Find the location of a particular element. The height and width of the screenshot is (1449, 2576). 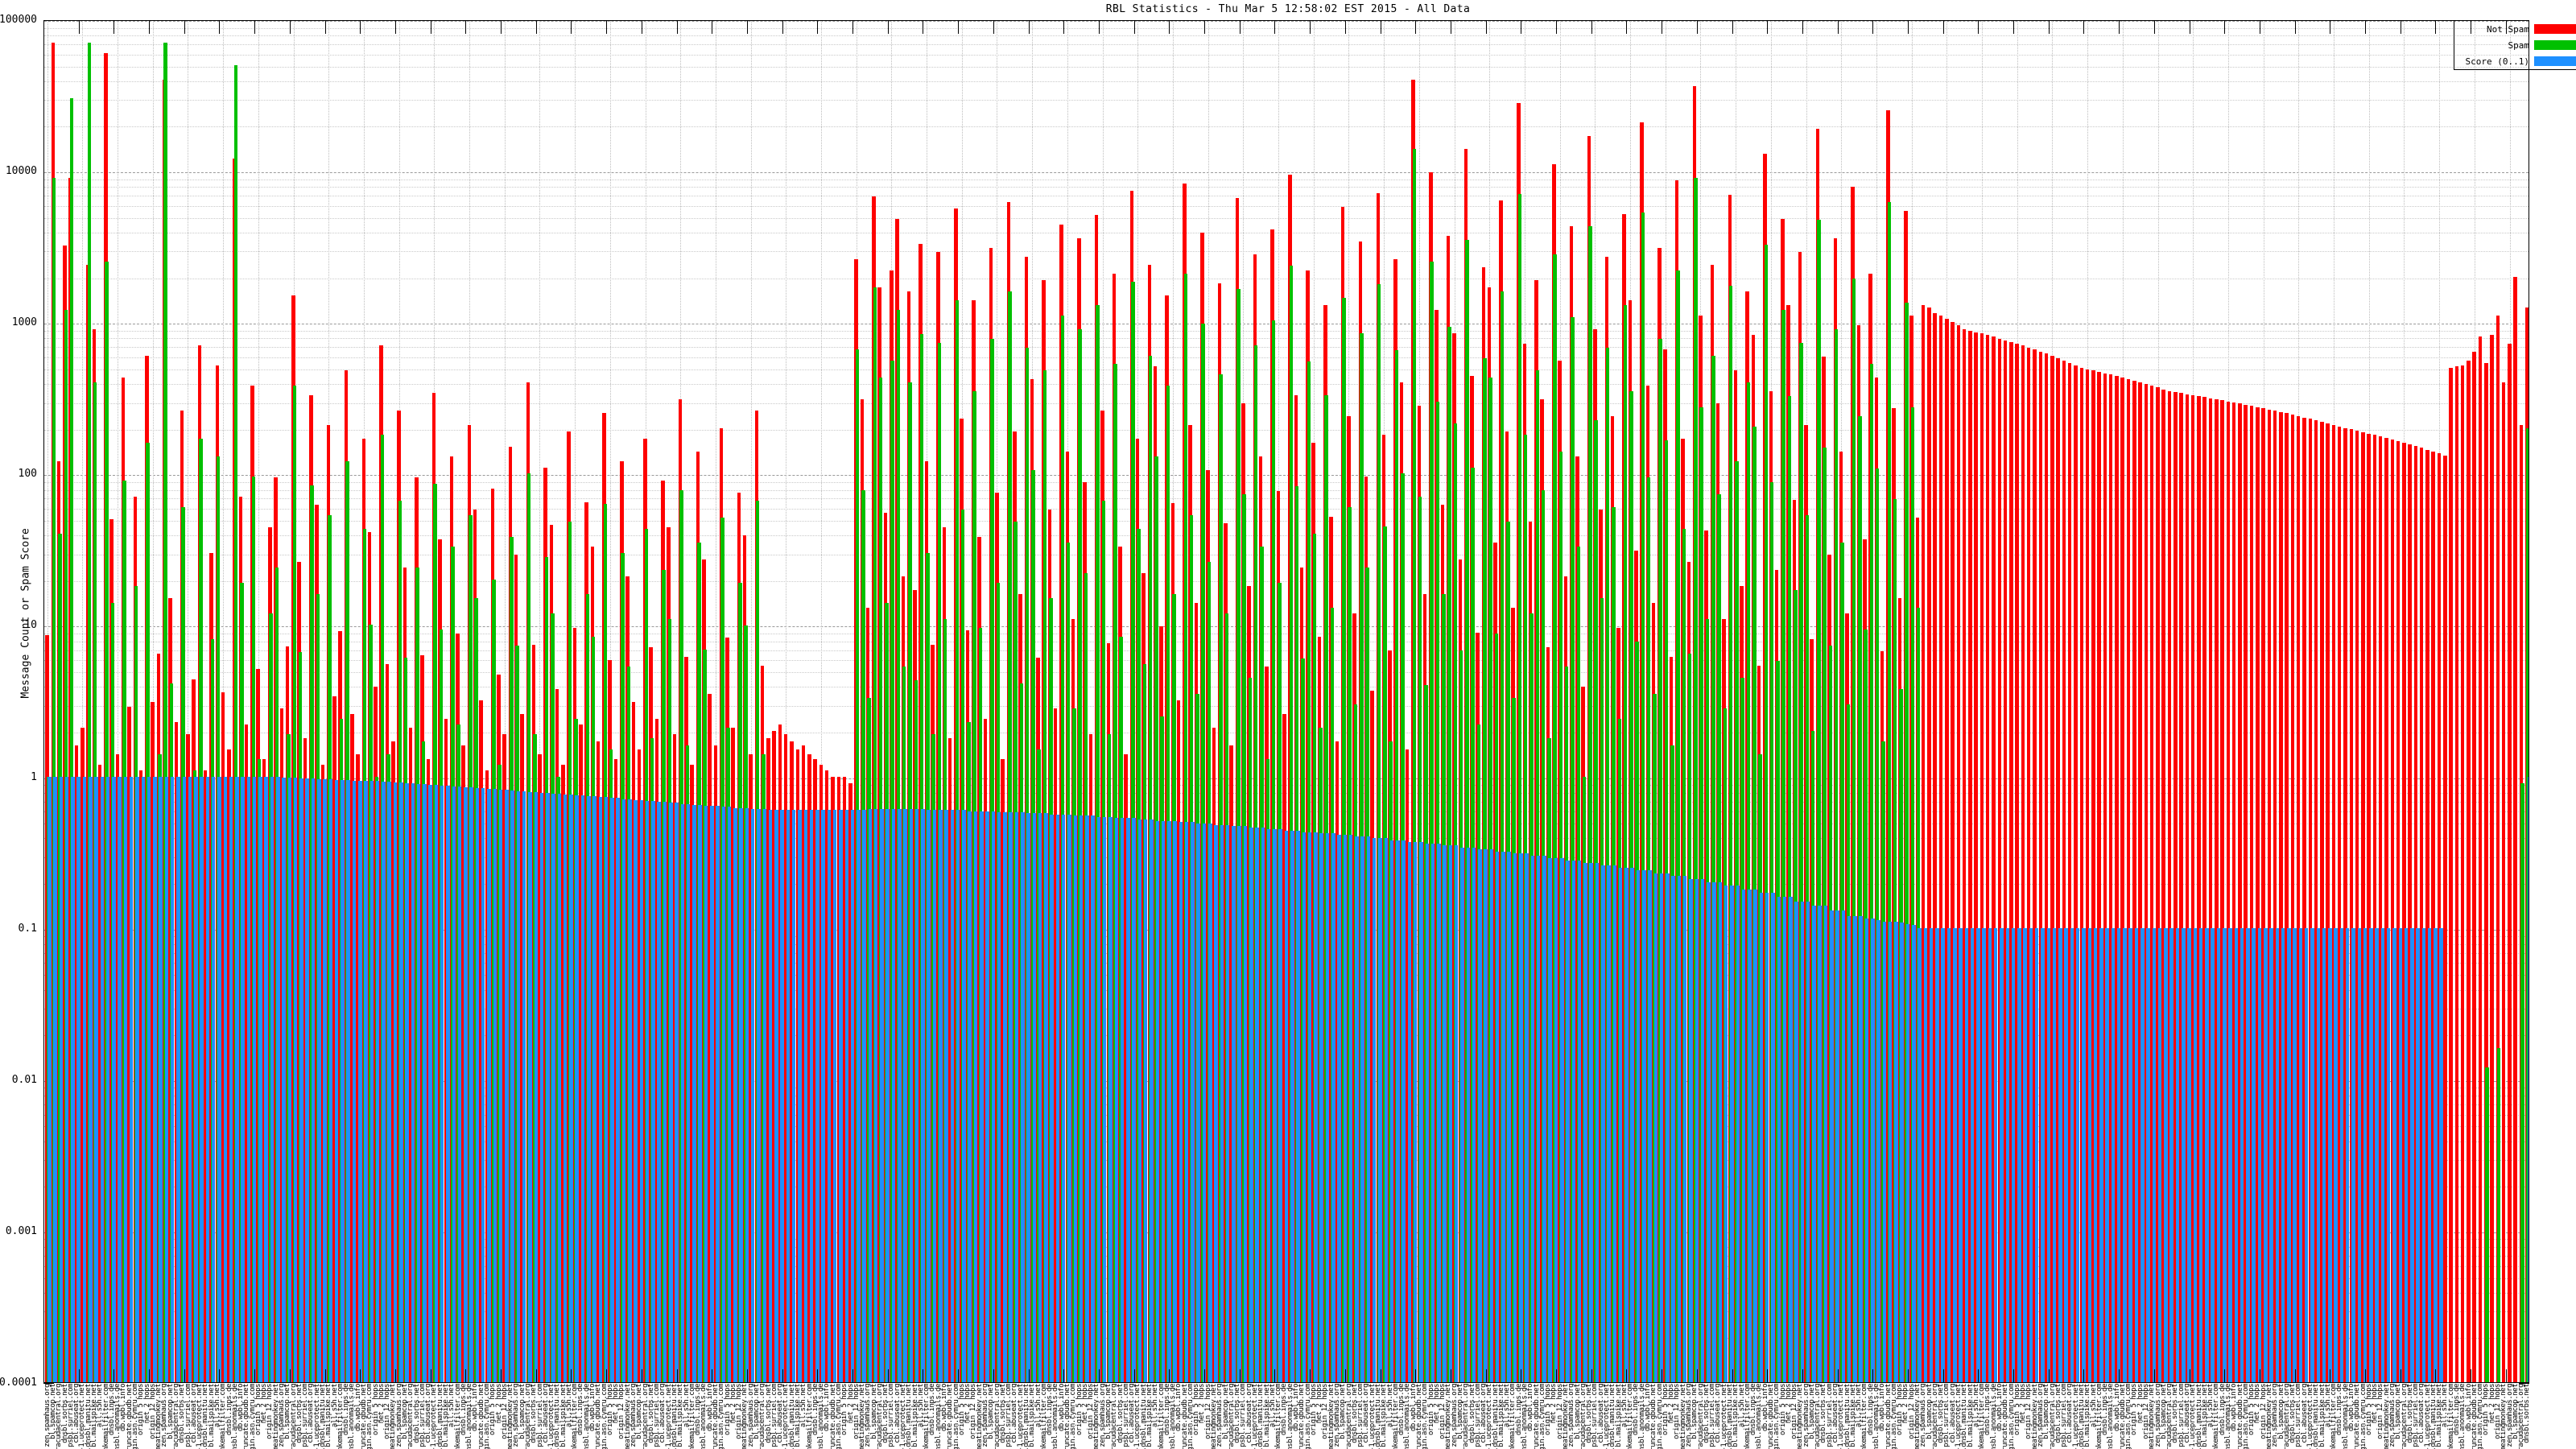

y-tick-label: 100000 is located at coordinates (18, 20).